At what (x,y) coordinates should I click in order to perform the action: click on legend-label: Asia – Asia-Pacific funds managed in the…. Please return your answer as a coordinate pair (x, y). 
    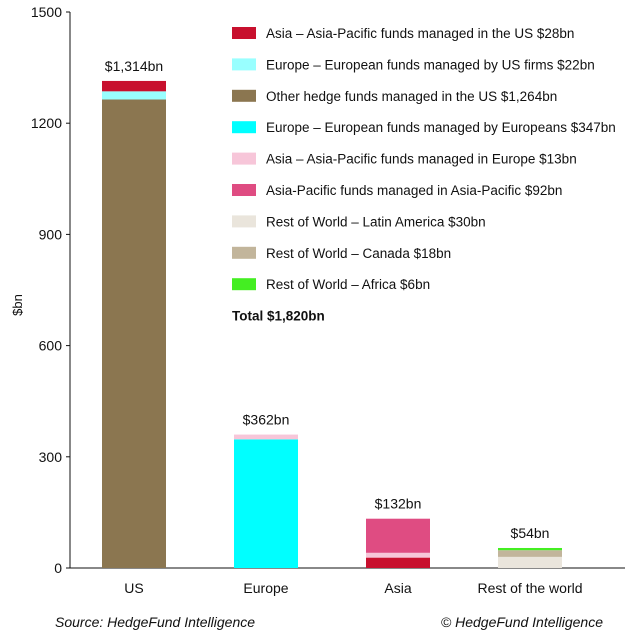
    Looking at the image, I should click on (420, 33).